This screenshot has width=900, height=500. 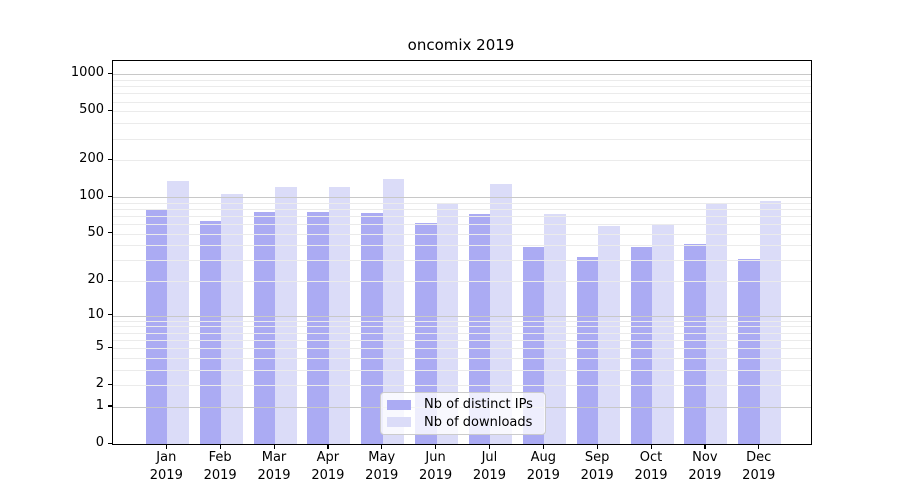 I want to click on y-tick-label-5: 5, so click(x=99, y=347).